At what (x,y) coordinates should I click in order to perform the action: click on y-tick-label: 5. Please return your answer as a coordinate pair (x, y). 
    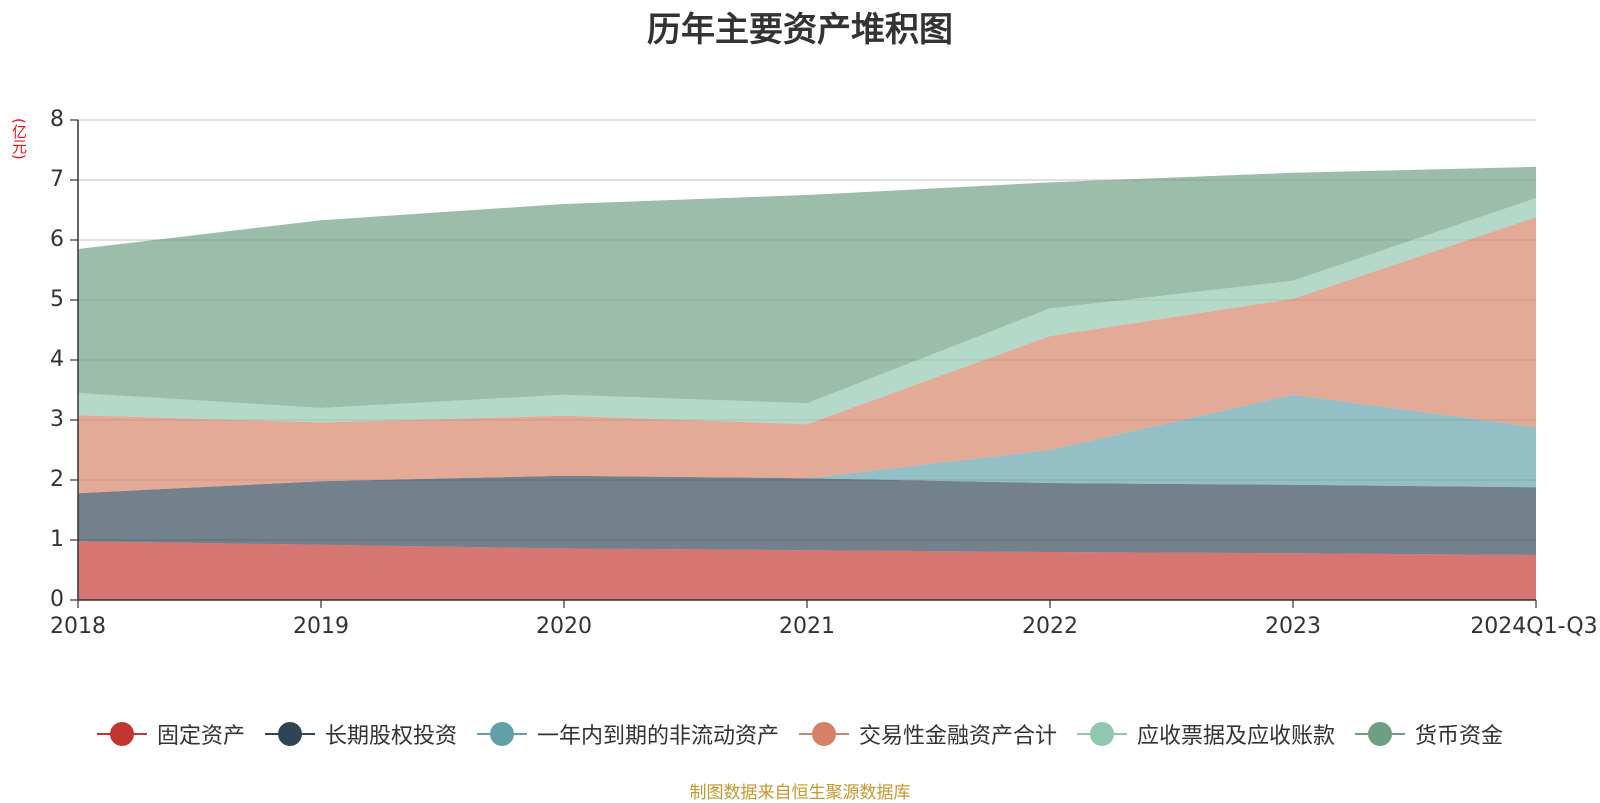
    Looking at the image, I should click on (57, 299).